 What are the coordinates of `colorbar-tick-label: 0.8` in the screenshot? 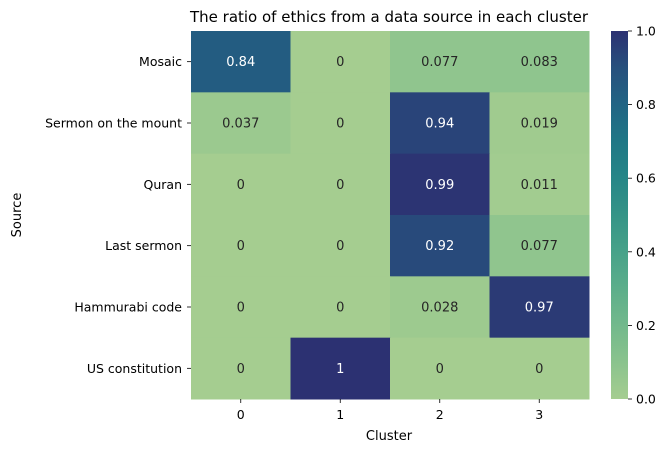 It's located at (646, 104).